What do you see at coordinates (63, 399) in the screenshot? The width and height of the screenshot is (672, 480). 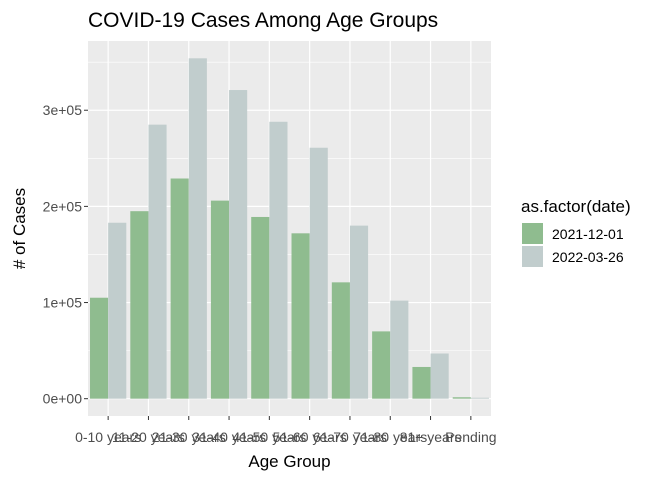 I see `y-tick-label: 0e+00` at bounding box center [63, 399].